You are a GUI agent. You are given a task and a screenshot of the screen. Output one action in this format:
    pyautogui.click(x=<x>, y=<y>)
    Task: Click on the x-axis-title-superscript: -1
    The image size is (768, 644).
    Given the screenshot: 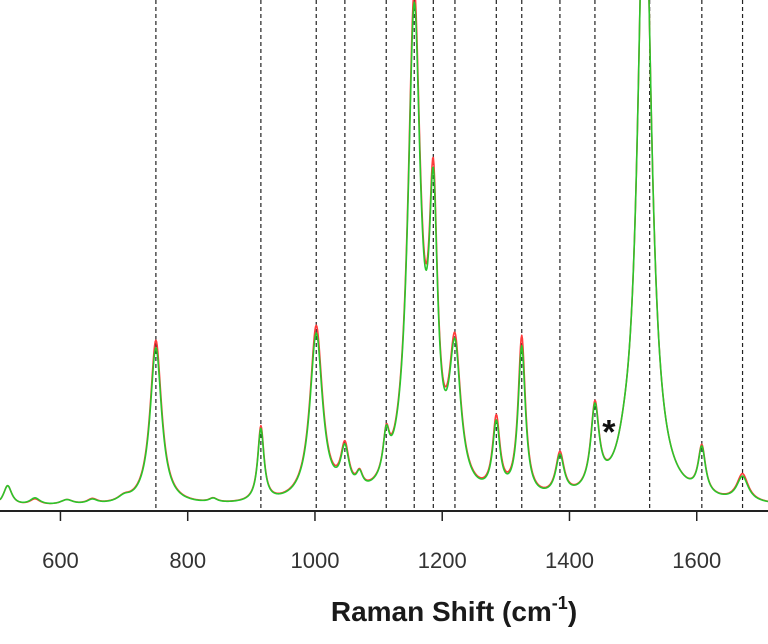 What is the action you would take?
    pyautogui.click(x=560, y=603)
    